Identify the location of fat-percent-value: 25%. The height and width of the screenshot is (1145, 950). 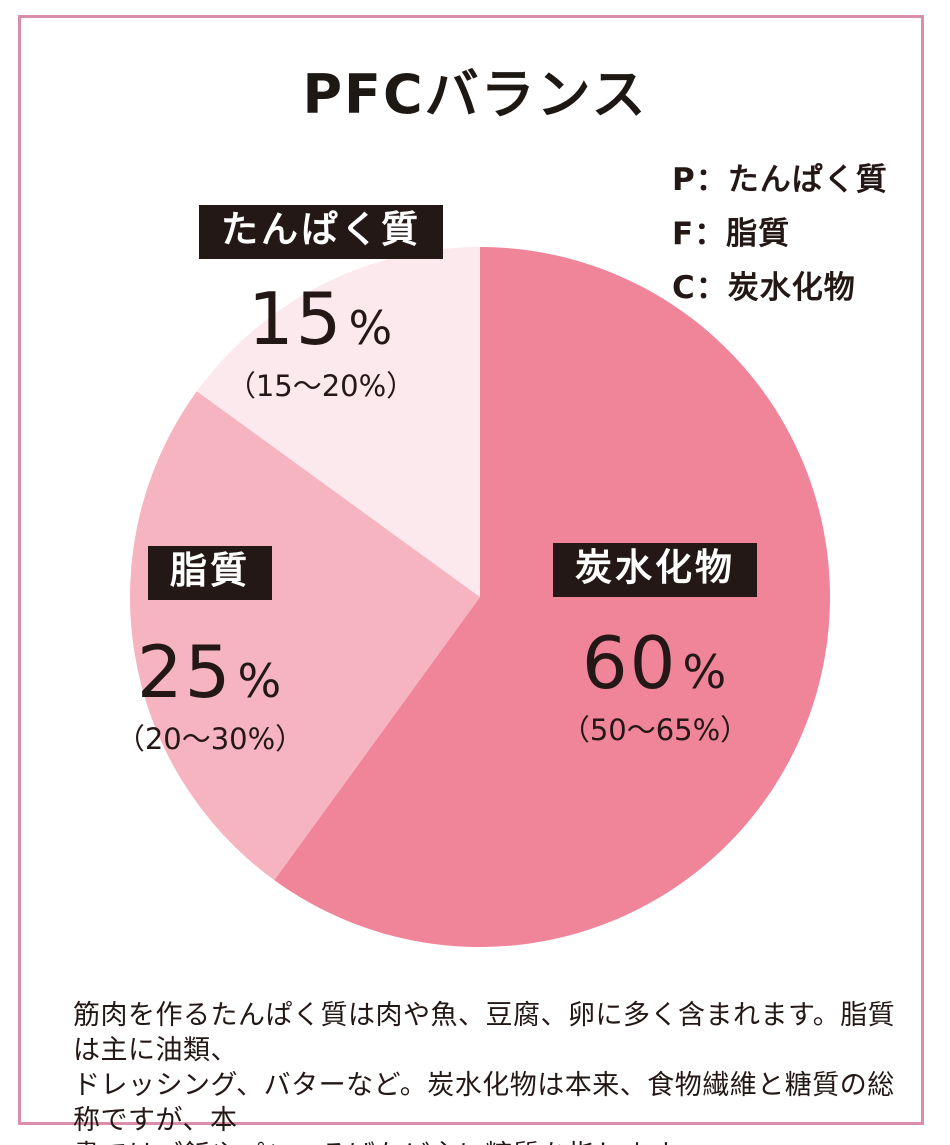
(210, 671).